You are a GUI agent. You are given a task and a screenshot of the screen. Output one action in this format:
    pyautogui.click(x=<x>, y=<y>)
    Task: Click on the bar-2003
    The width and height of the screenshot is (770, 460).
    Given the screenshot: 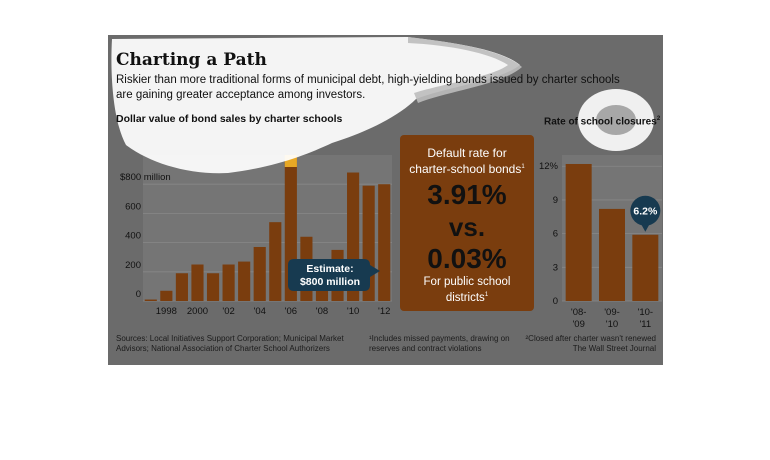 What is the action you would take?
    pyautogui.click(x=244, y=281)
    